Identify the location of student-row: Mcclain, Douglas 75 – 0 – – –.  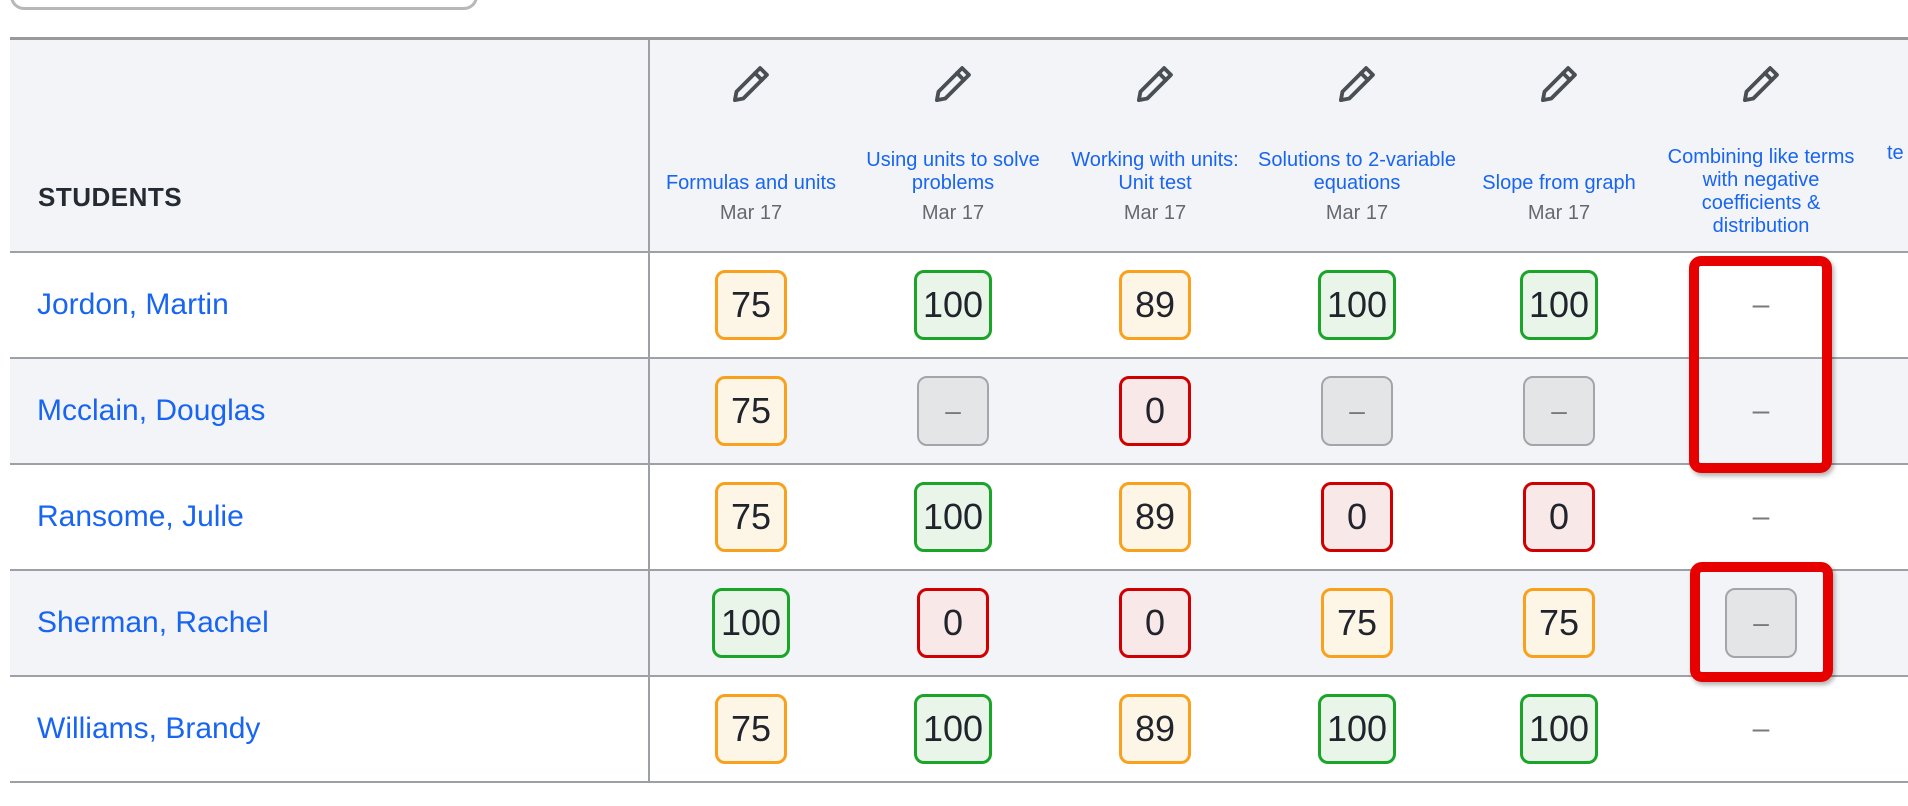
(959, 412).